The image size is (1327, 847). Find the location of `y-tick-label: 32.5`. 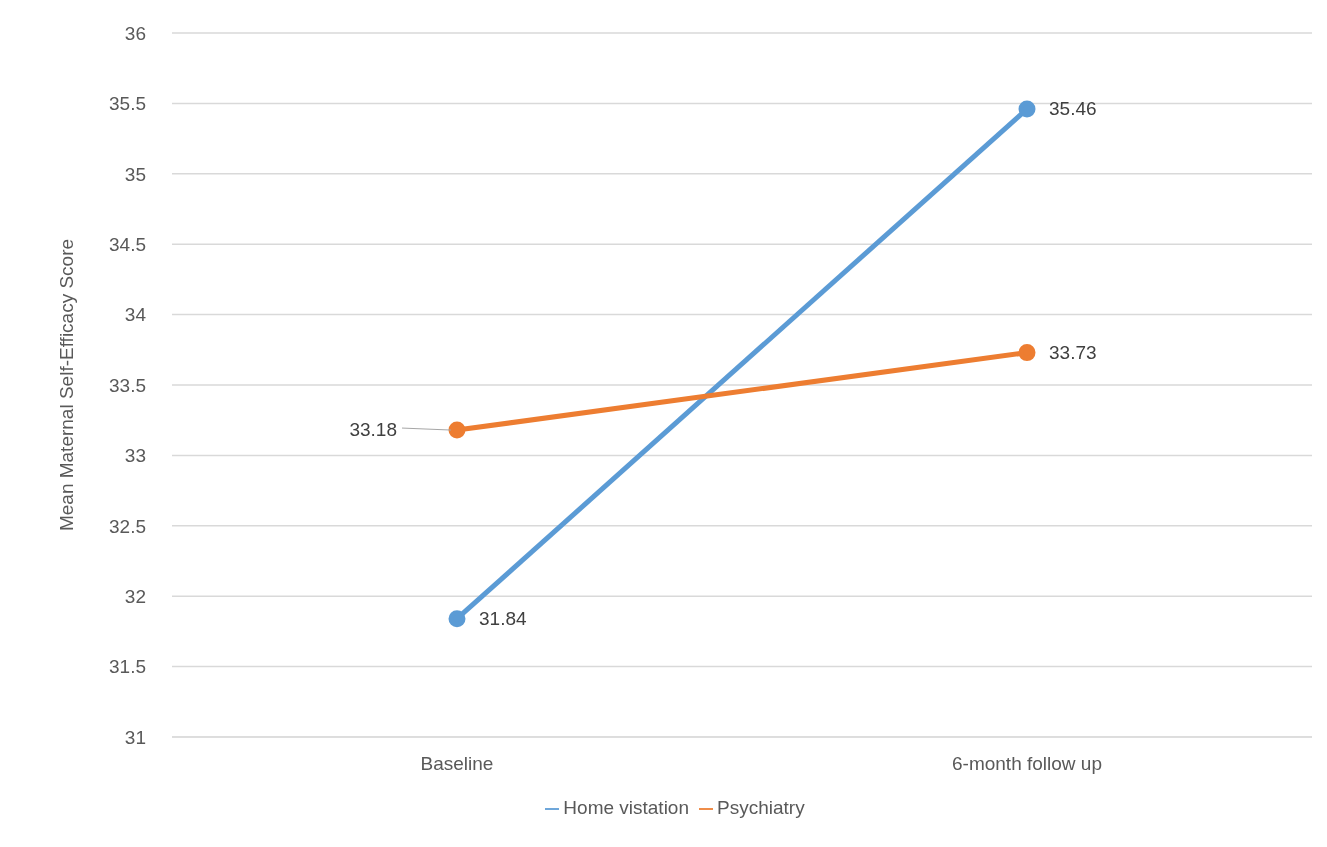

y-tick-label: 32.5 is located at coordinates (127, 526).